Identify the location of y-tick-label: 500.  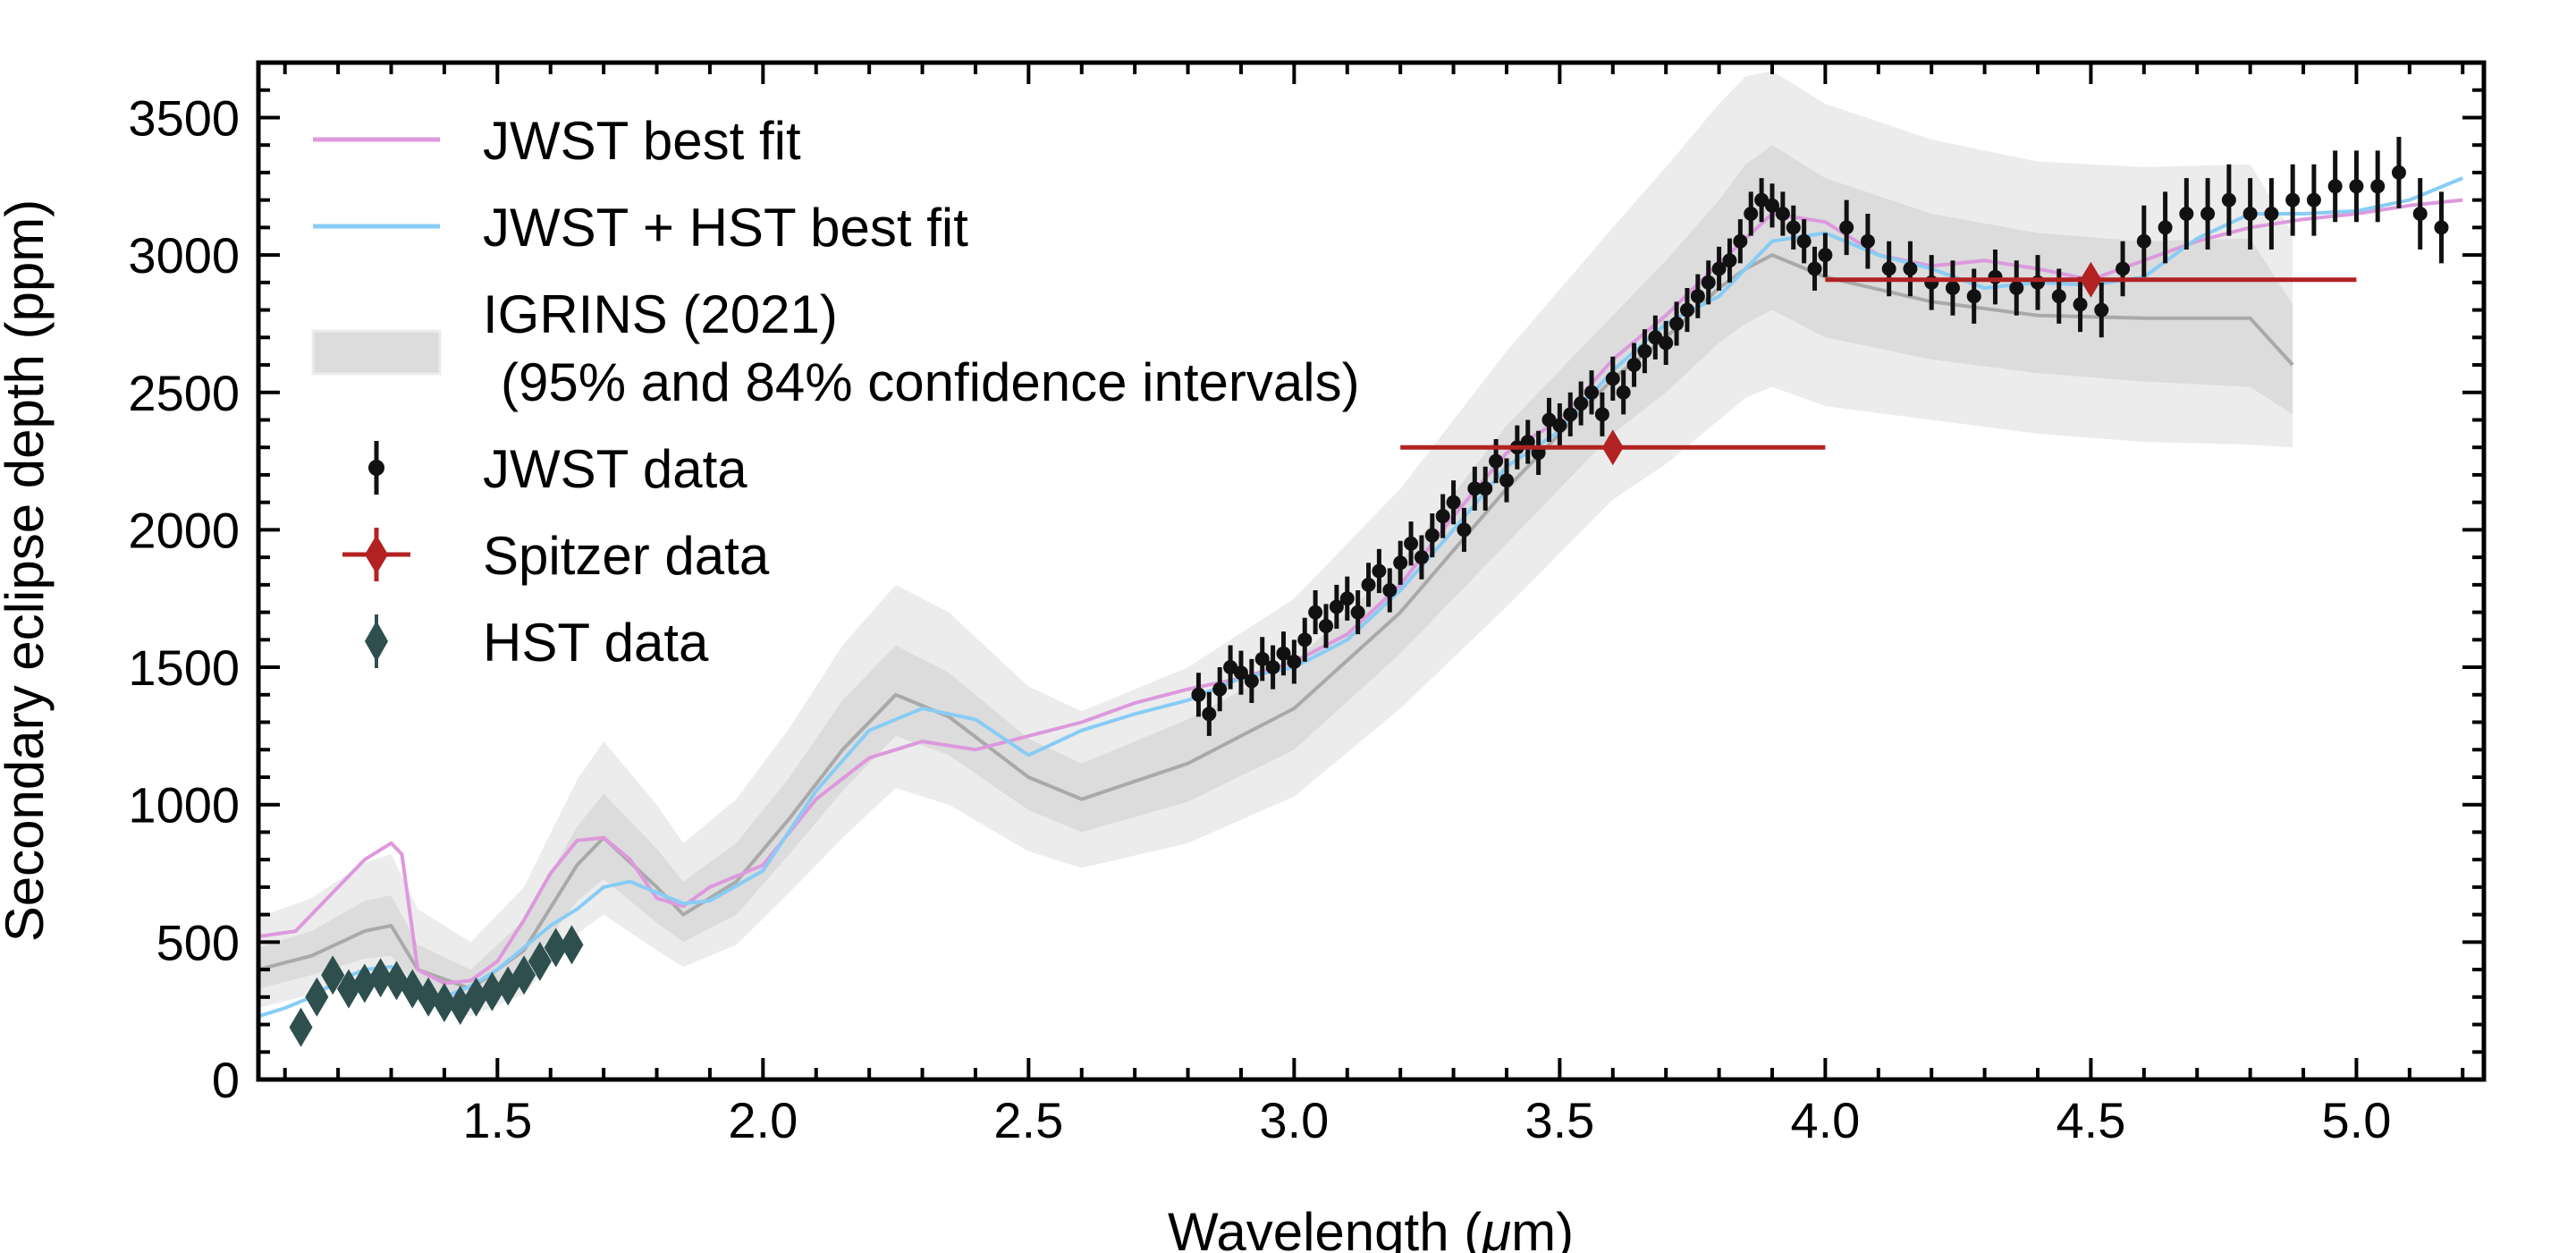
(198, 942).